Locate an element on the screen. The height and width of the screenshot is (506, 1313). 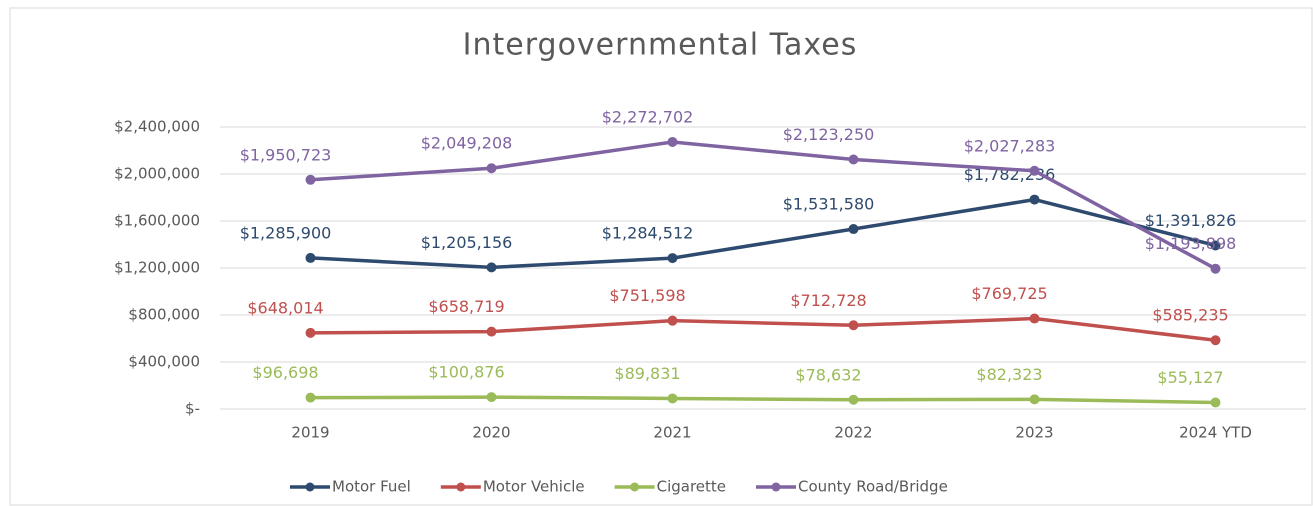
chart-title: Intergovernmental Taxes is located at coordinates (660, 45).